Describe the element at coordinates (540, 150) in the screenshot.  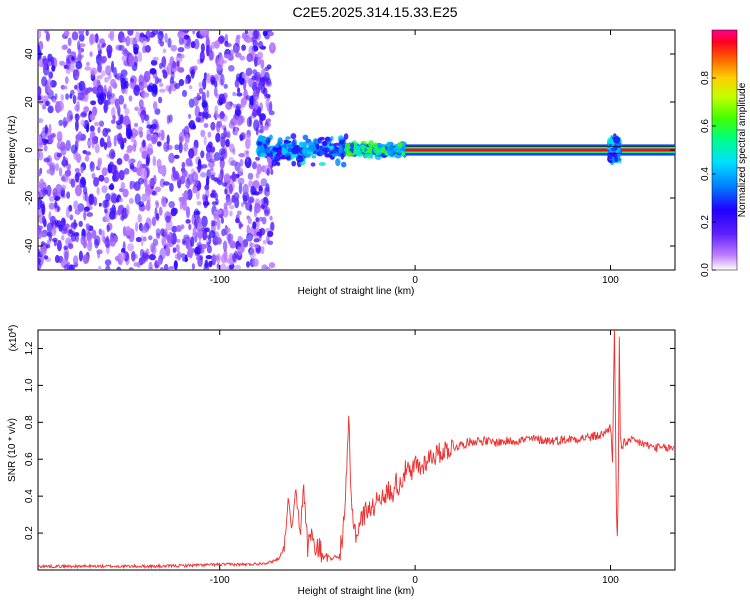
I see `spectrogram-band-core` at that location.